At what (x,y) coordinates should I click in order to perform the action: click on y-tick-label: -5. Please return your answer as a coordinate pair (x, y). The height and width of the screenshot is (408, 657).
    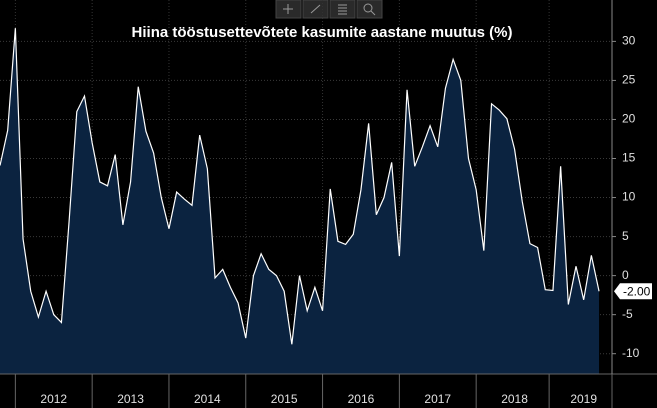
    Looking at the image, I should click on (627, 314).